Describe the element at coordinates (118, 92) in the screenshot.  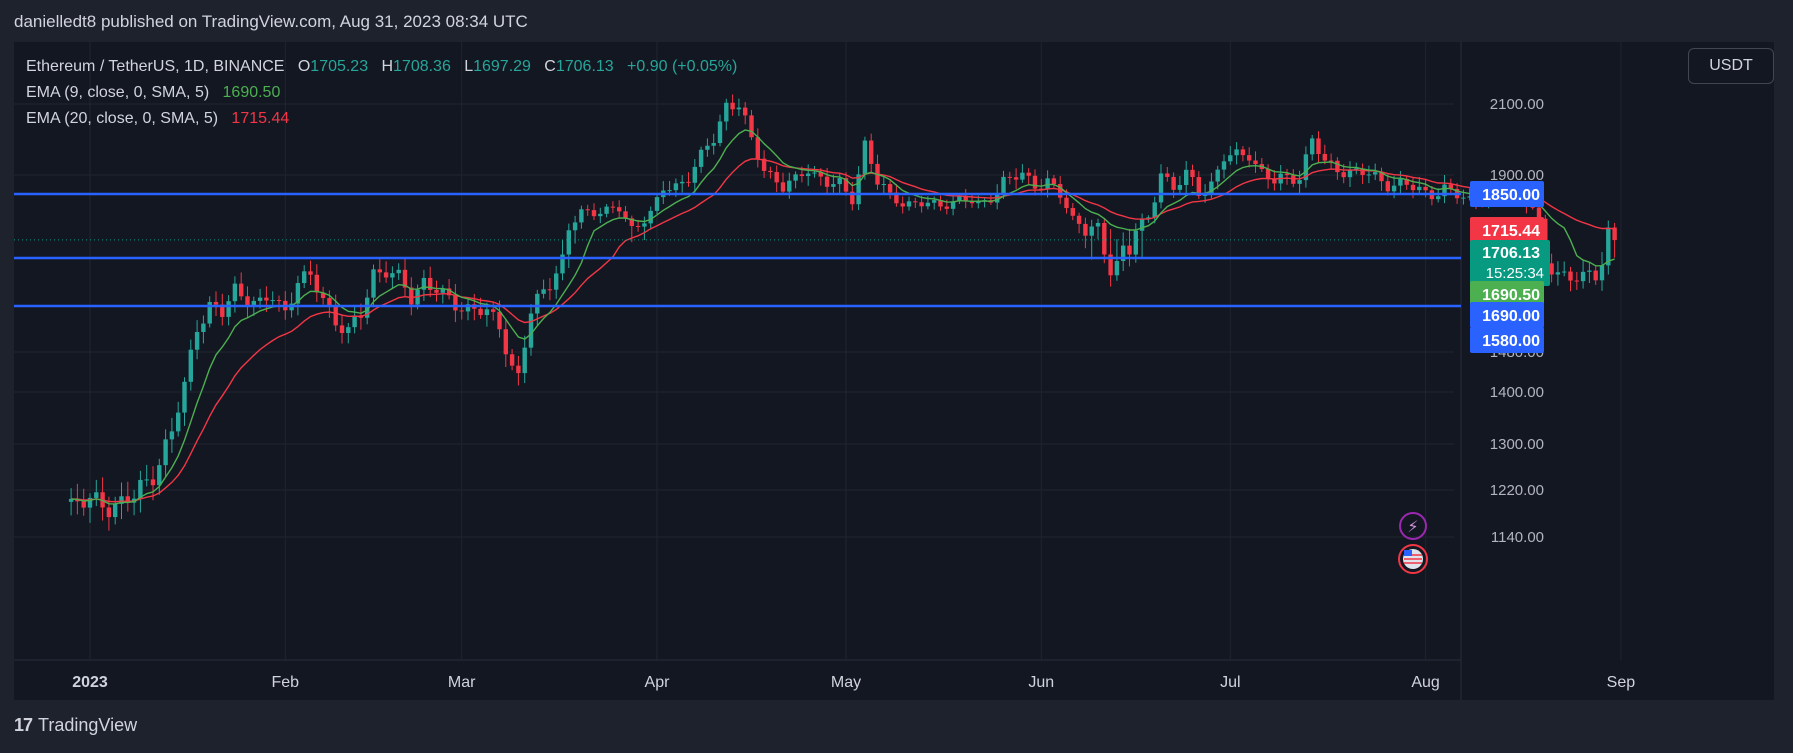
I see `ema9-label: EMA (9, close, 0, SMA, 5)` at that location.